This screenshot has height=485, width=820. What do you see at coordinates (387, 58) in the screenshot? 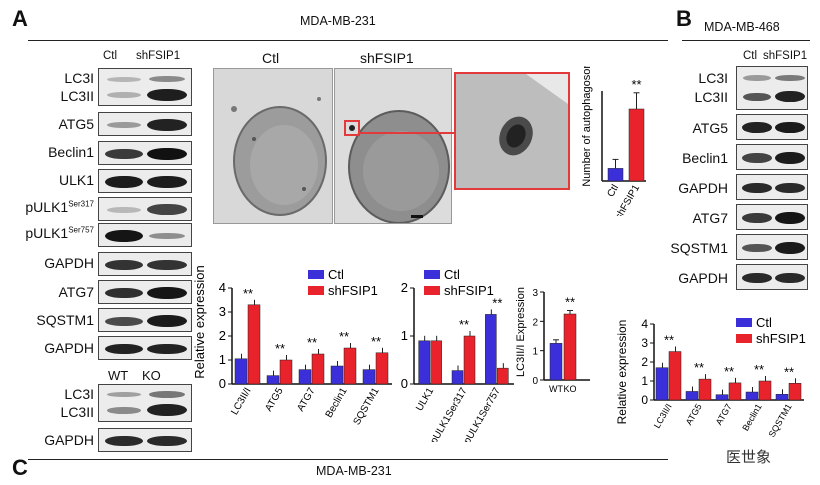
I see `em-label-sh: shFSIP1` at bounding box center [387, 58].